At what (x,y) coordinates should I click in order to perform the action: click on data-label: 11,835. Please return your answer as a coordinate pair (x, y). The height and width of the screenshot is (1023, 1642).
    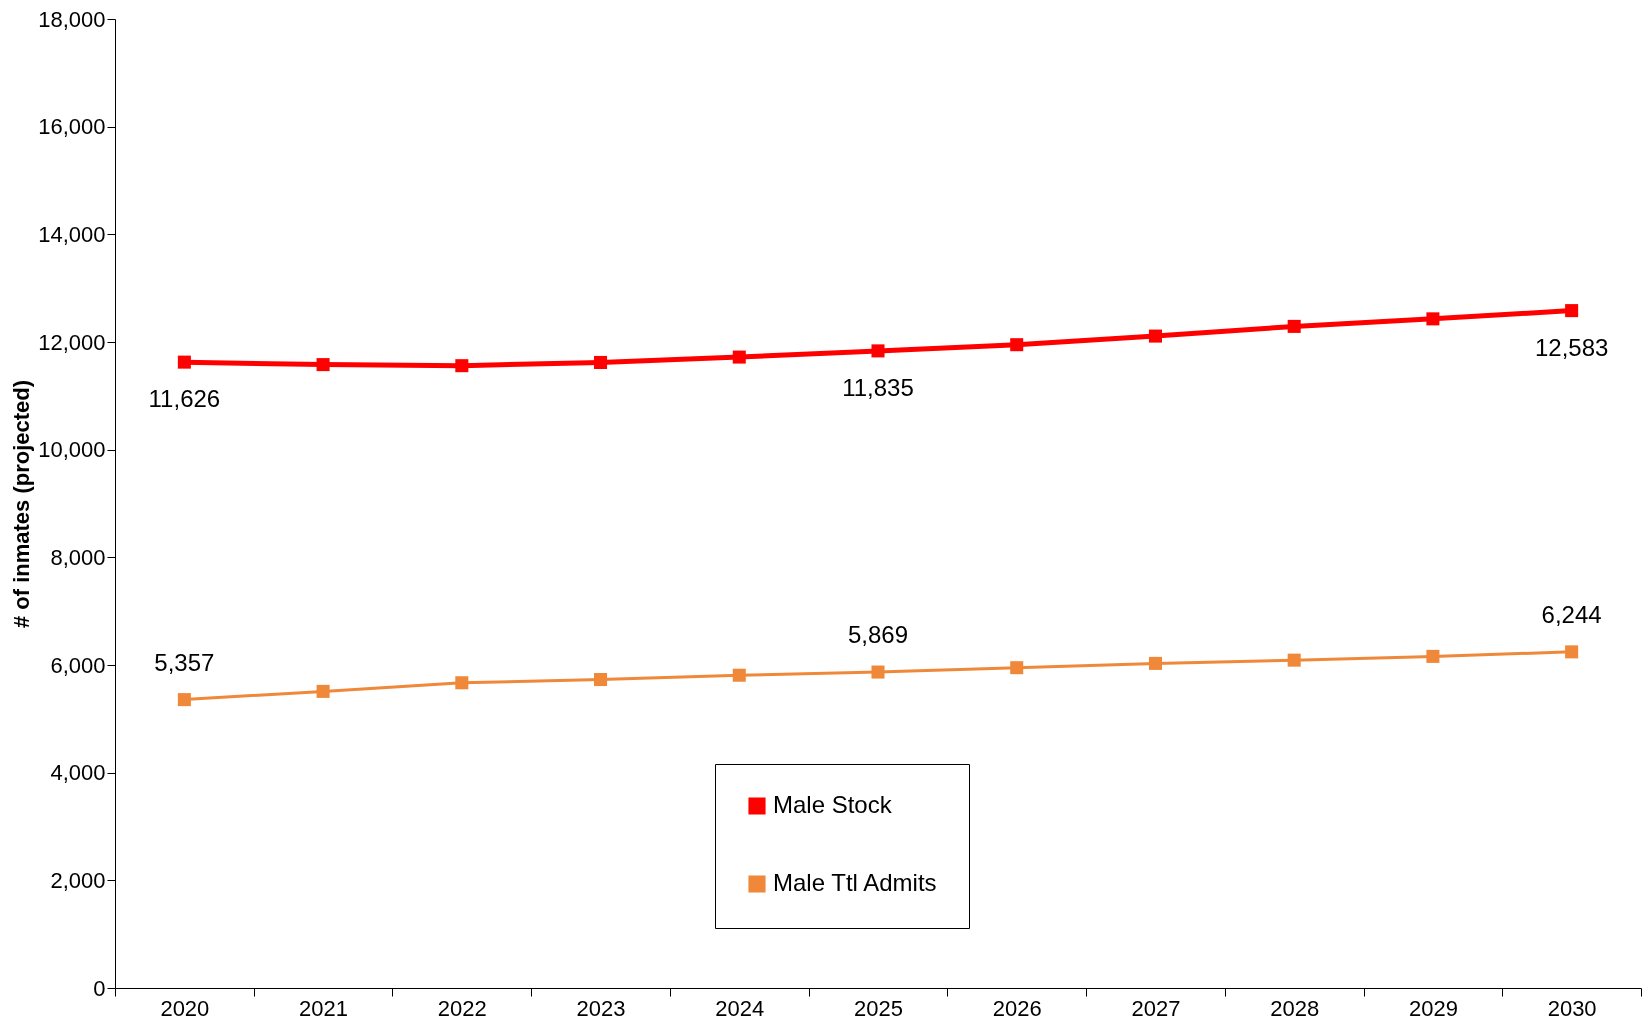
    Looking at the image, I should click on (878, 387).